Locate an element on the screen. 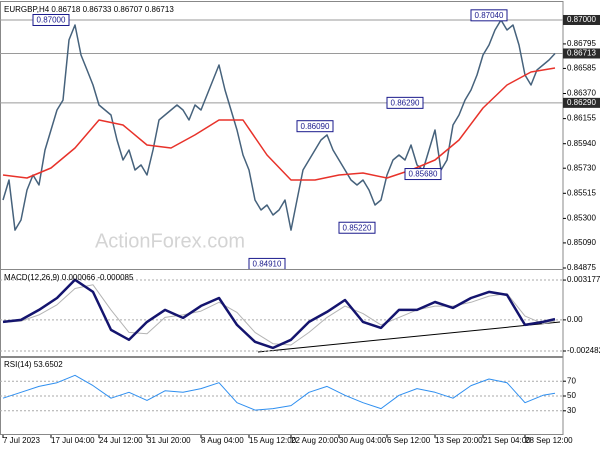 This screenshot has width=600, height=450. y-tick-label: 0.85730 is located at coordinates (581, 167).